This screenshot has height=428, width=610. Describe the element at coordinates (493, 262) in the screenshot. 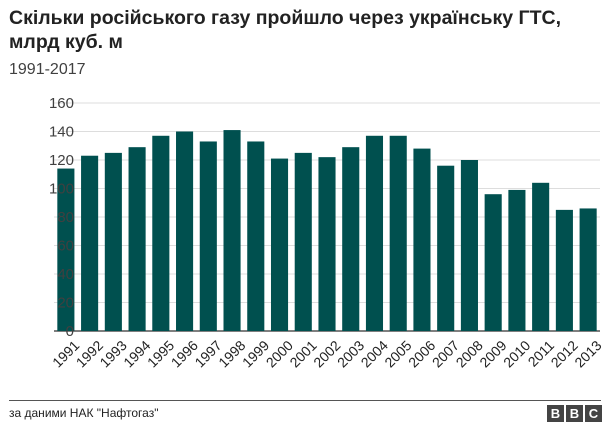

I see `bar-2009` at that location.